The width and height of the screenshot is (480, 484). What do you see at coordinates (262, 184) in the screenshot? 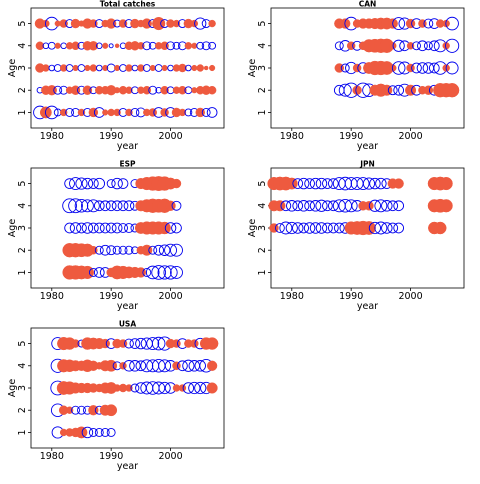
I see `y-tick-label: 5` at bounding box center [262, 184].